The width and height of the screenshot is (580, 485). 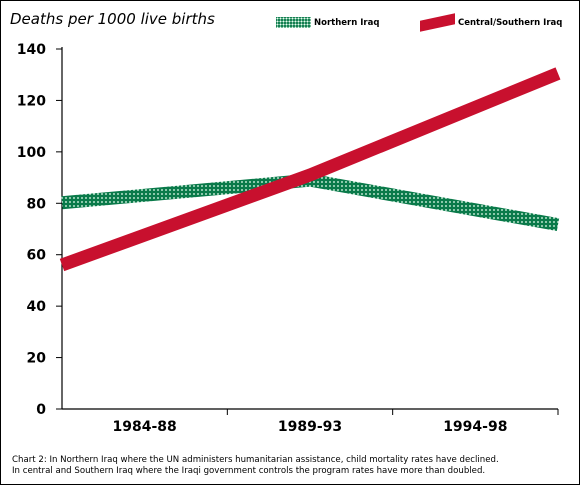 I want to click on x-tick-label: 1984-88, so click(x=145, y=427).